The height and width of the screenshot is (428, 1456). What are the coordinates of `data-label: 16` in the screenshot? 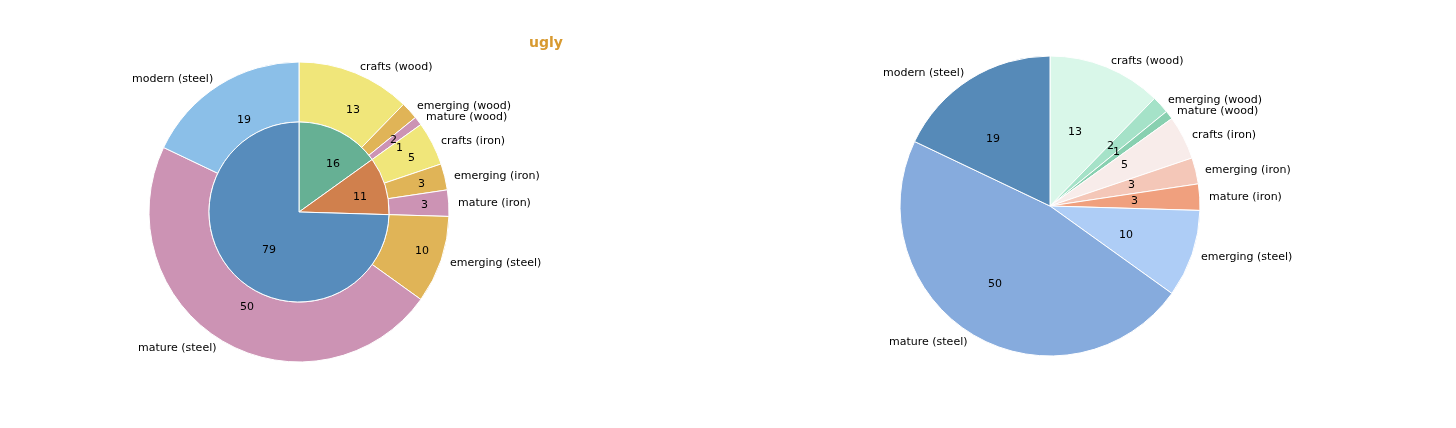 It's located at (333, 163).